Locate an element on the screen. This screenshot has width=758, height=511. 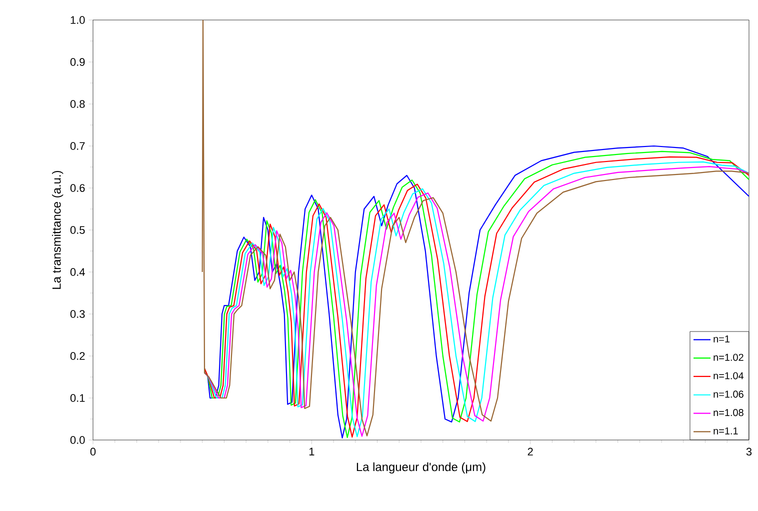
y-tick-label: 0.3 is located at coordinates (77, 314).